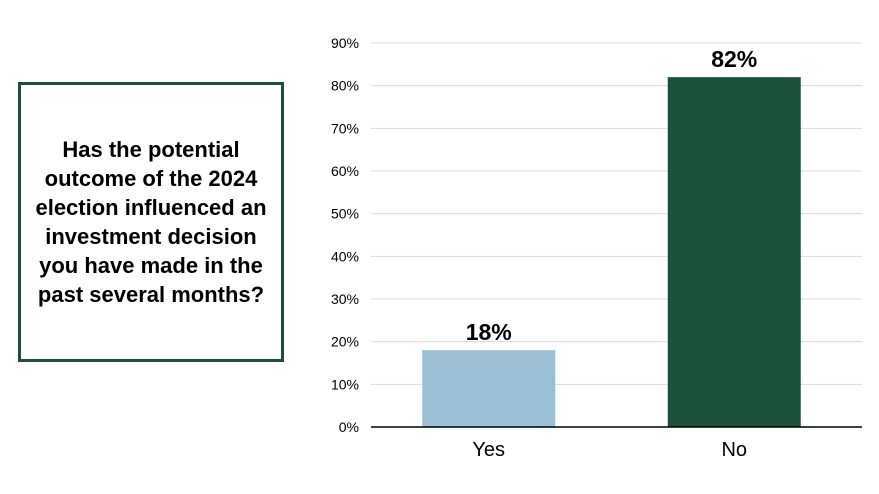  Describe the element at coordinates (345, 384) in the screenshot. I see `y-tick-label: 10%` at that location.